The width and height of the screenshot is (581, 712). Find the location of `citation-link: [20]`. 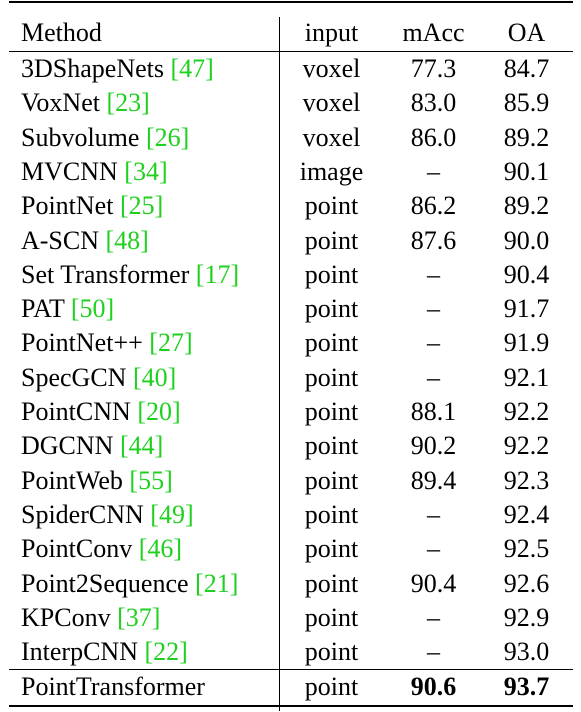

citation-link: [20] is located at coordinates (159, 411).